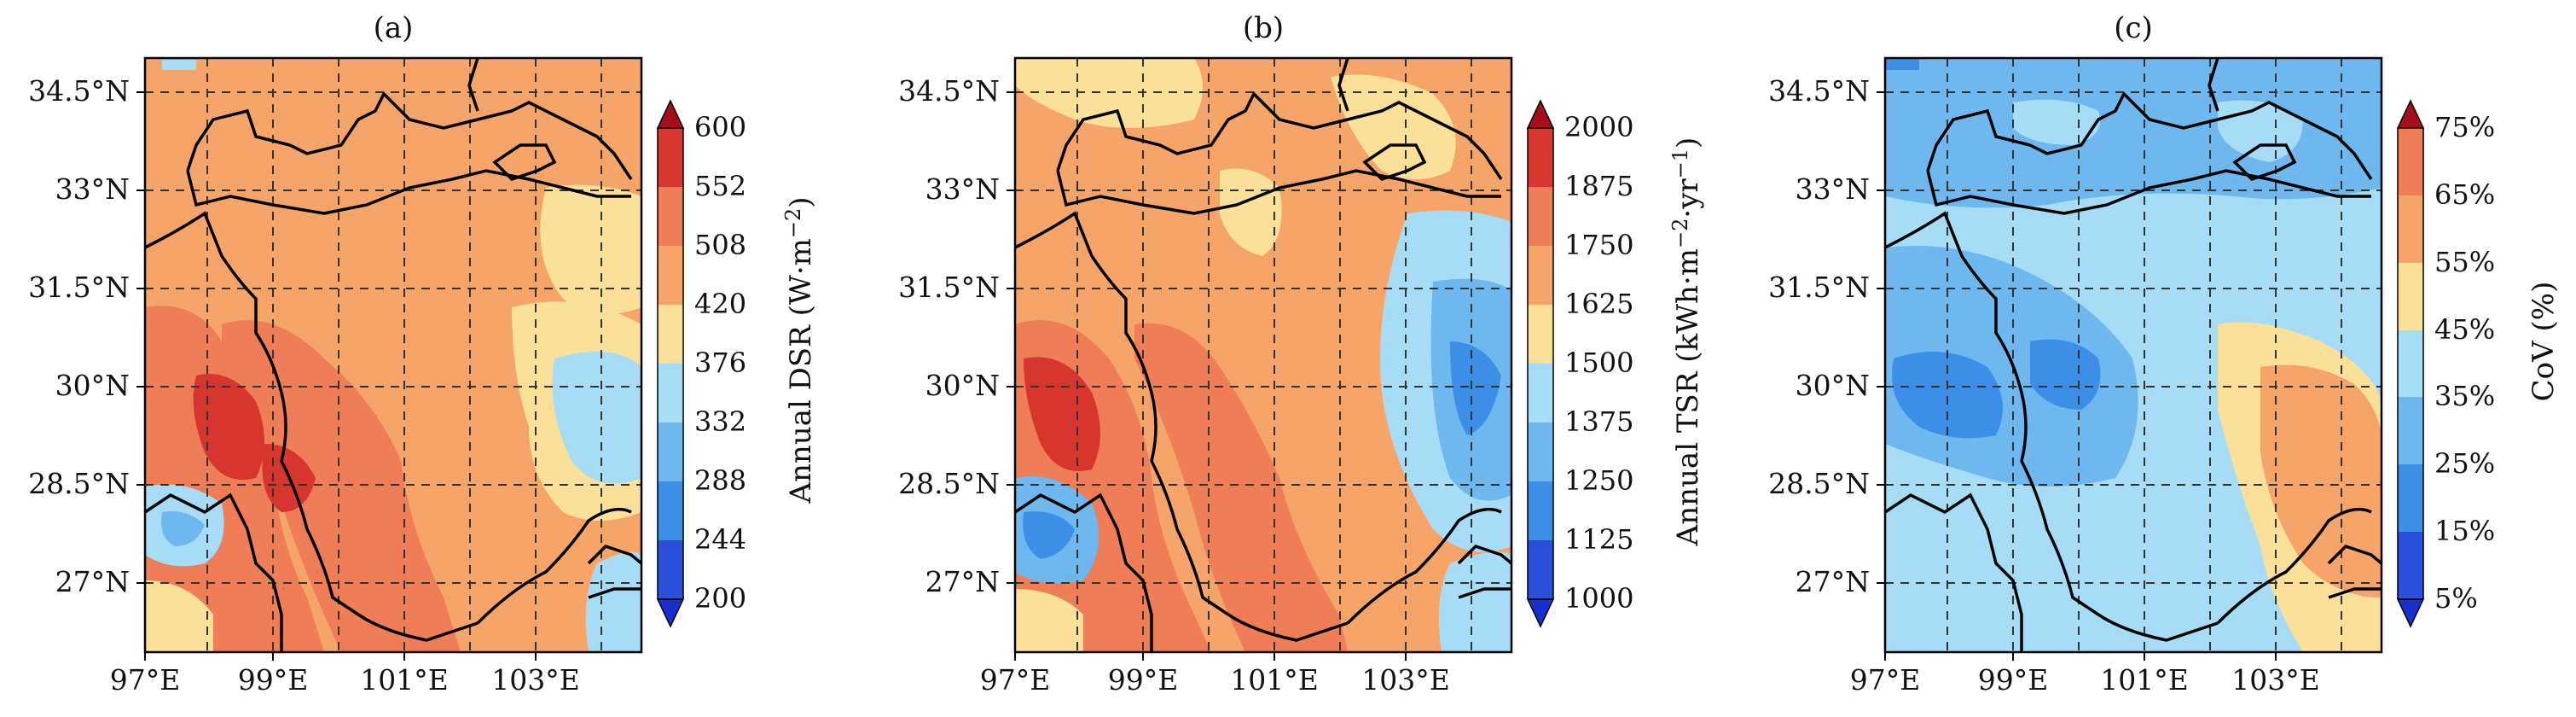 The height and width of the screenshot is (717, 2576). I want to click on colorbar-tick: 1375, so click(1598, 421).